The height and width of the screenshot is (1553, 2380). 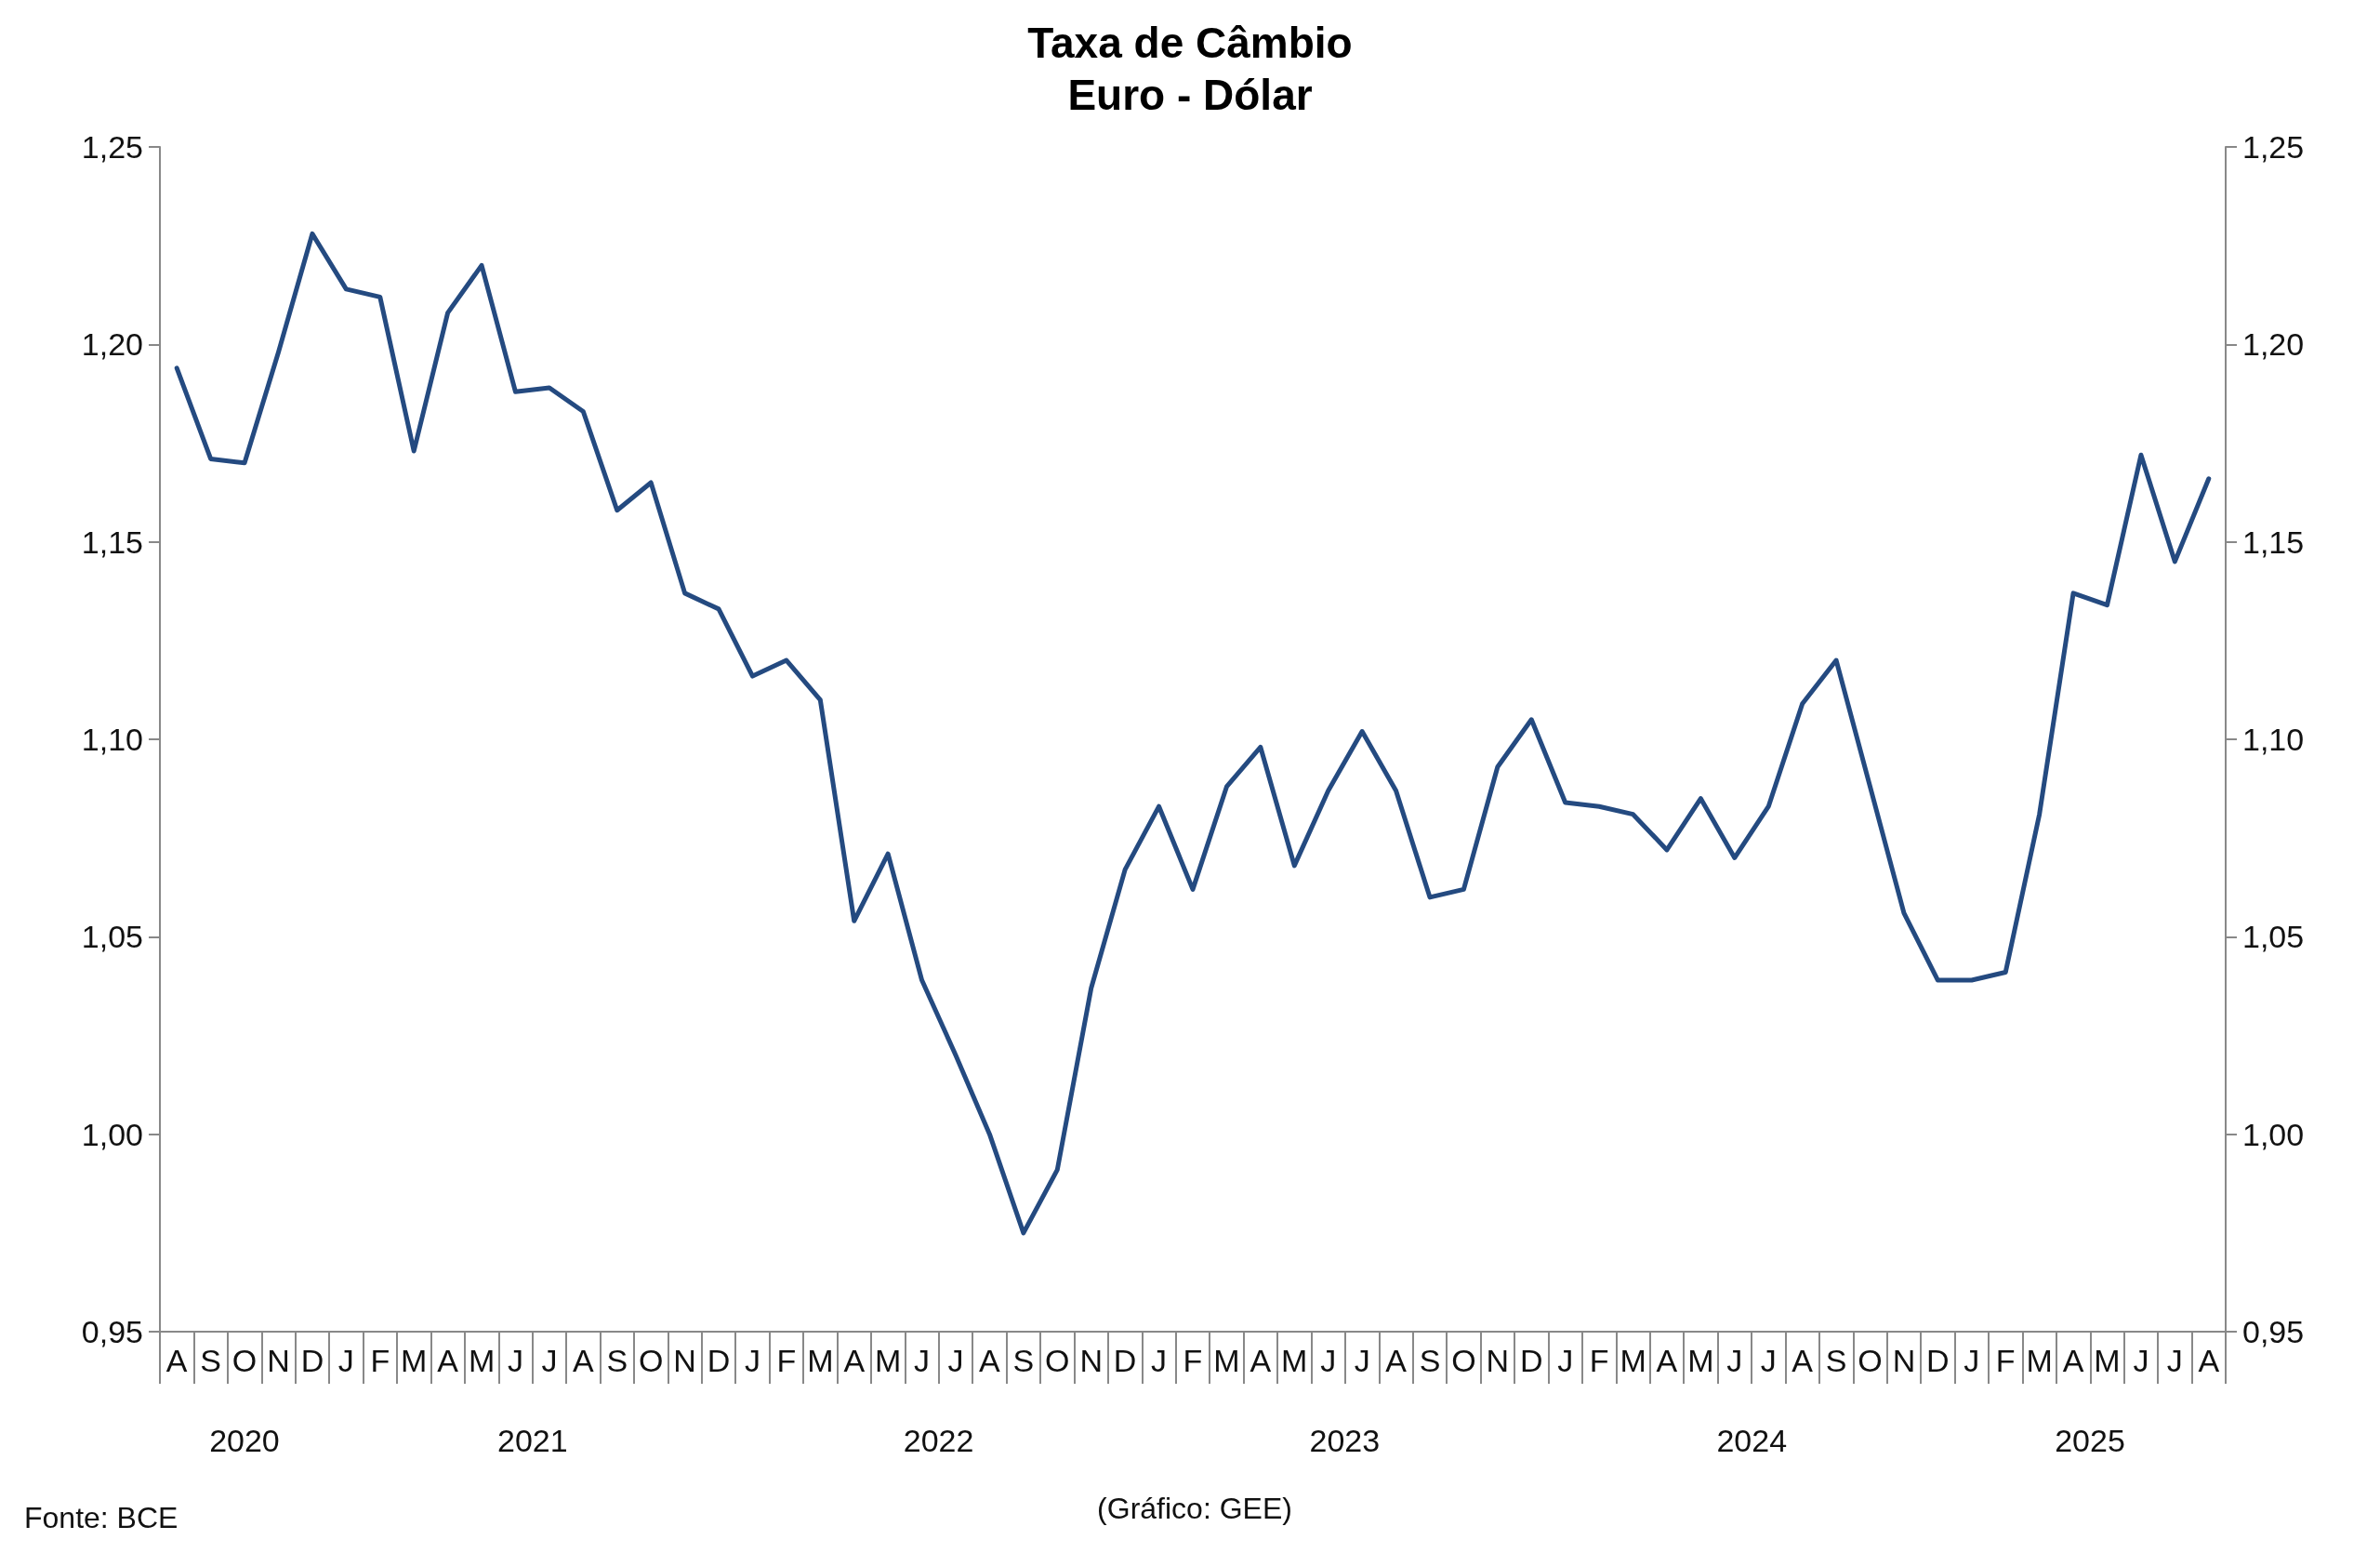 I want to click on y2-tick-label: 1,05, so click(x=2273, y=937).